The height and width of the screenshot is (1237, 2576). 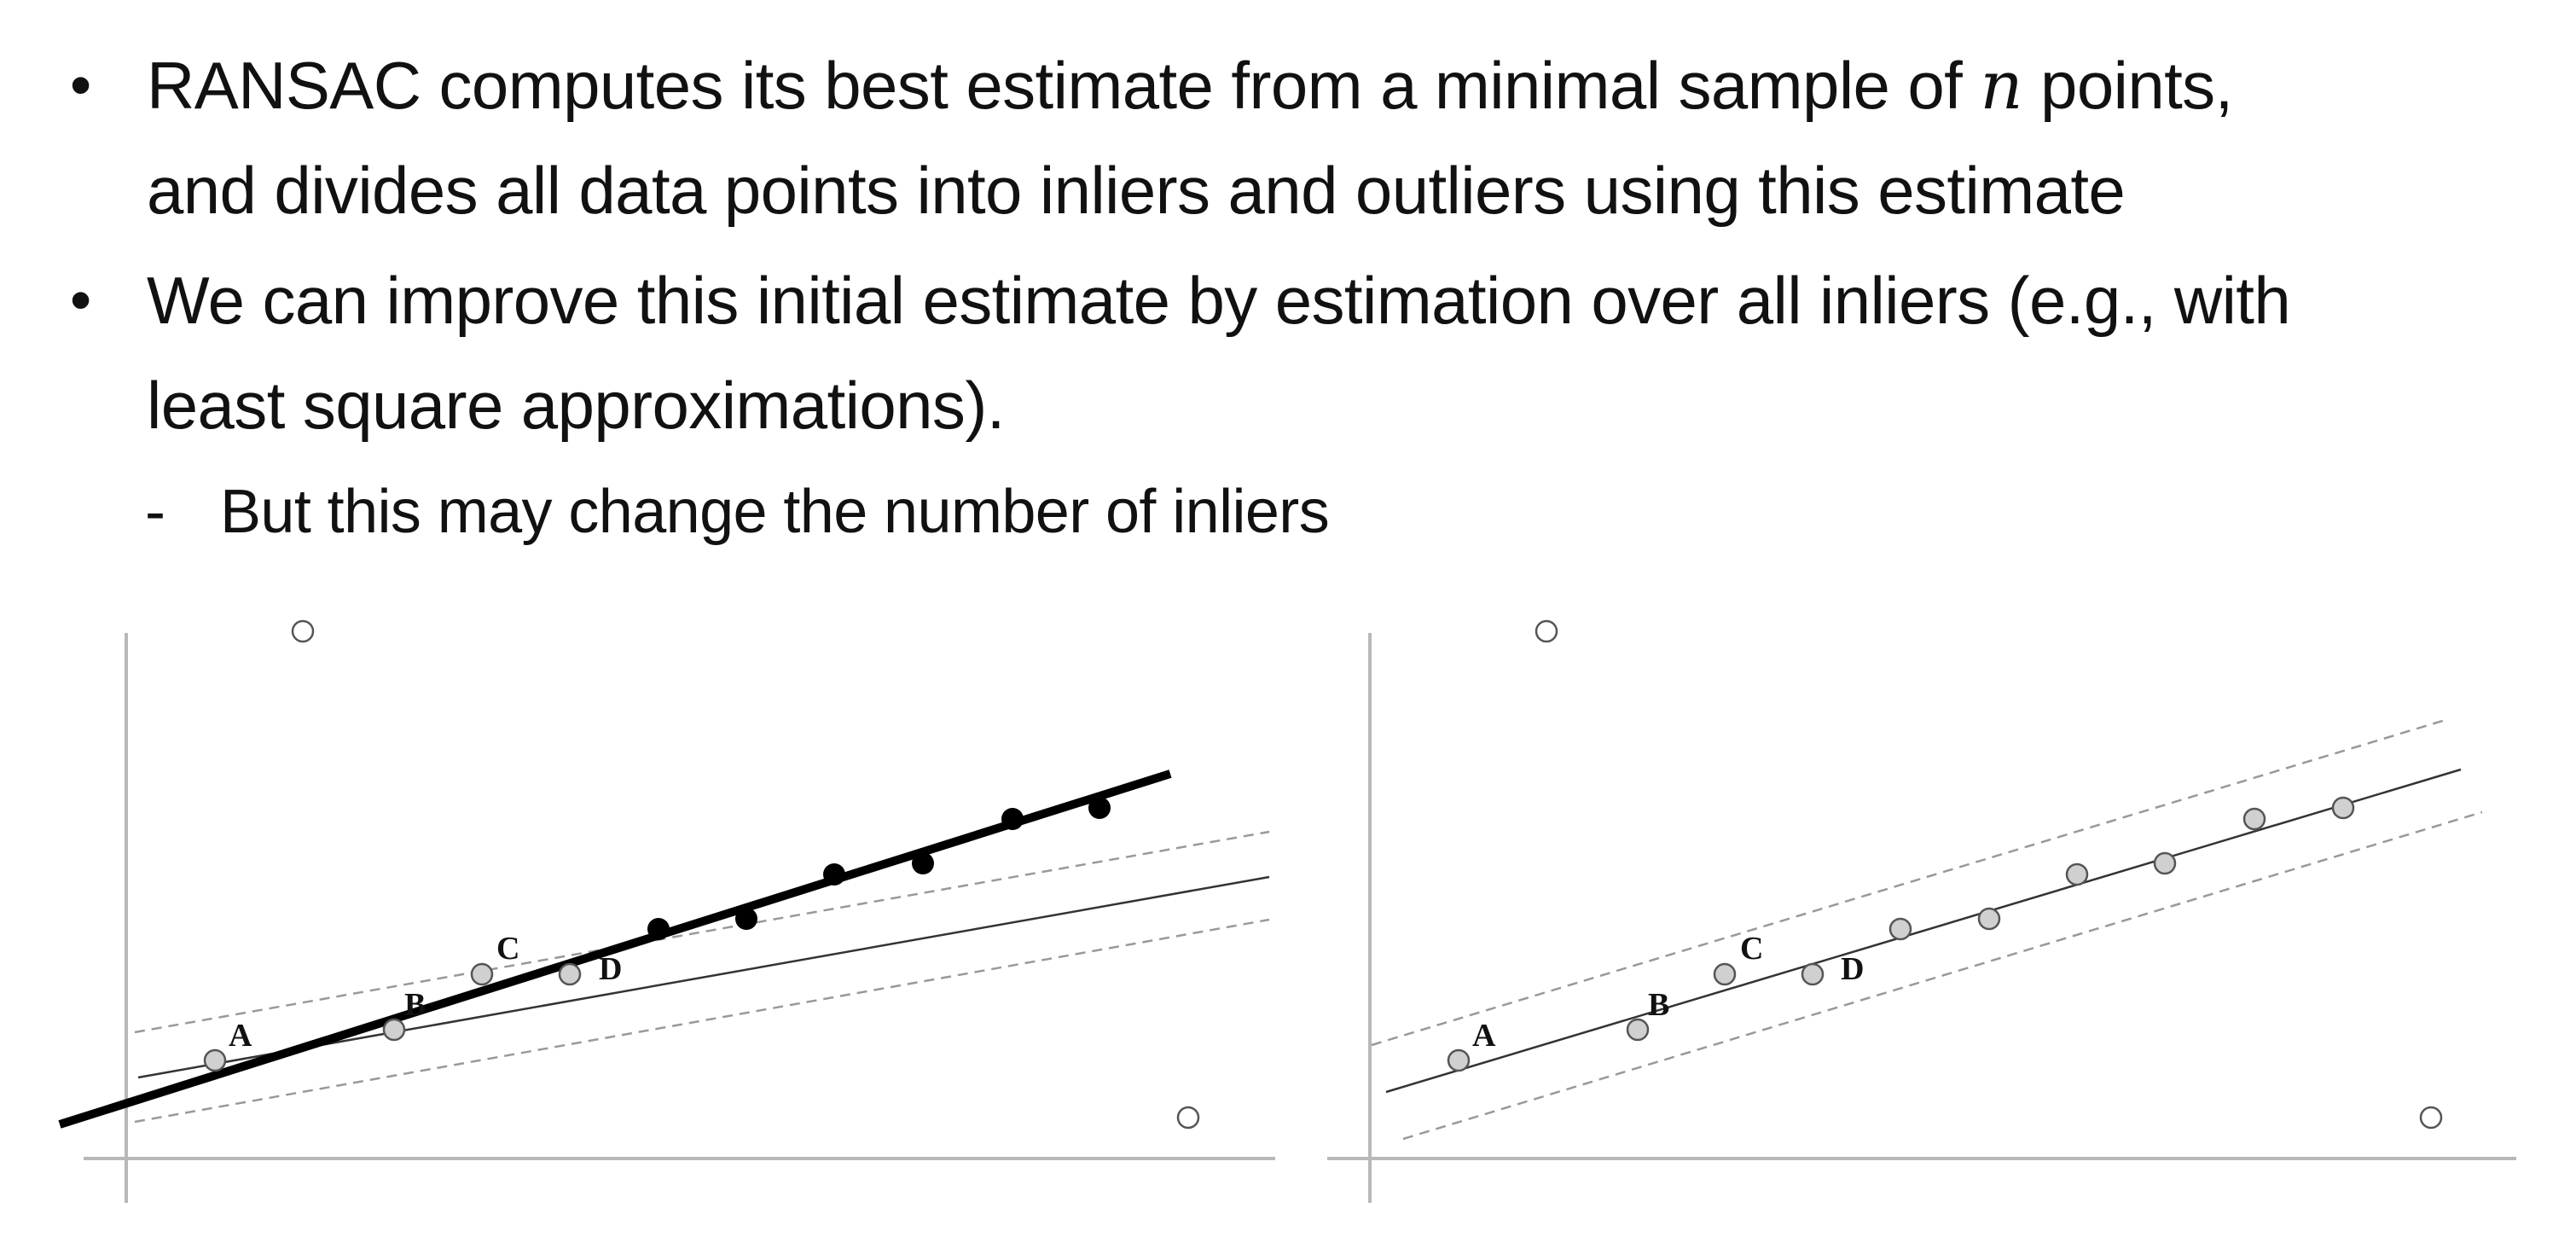 I want to click on left-sample-point-a, so click(x=215, y=1060).